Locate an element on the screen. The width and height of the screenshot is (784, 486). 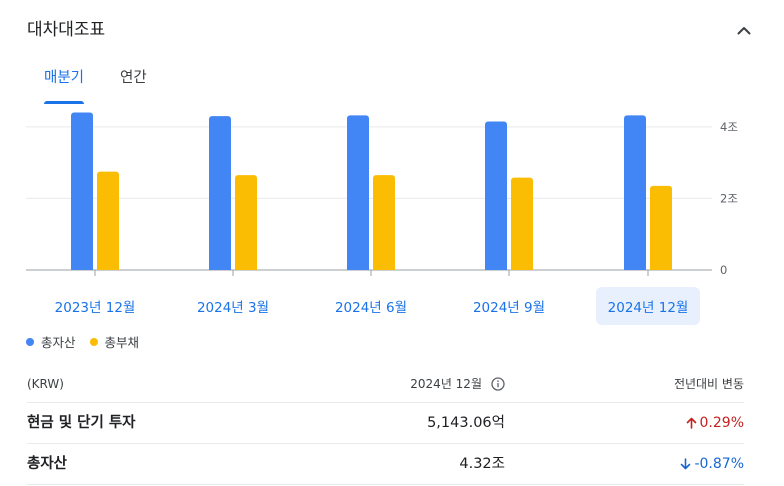
change-header: 전년대비 변동 is located at coordinates (708, 384).